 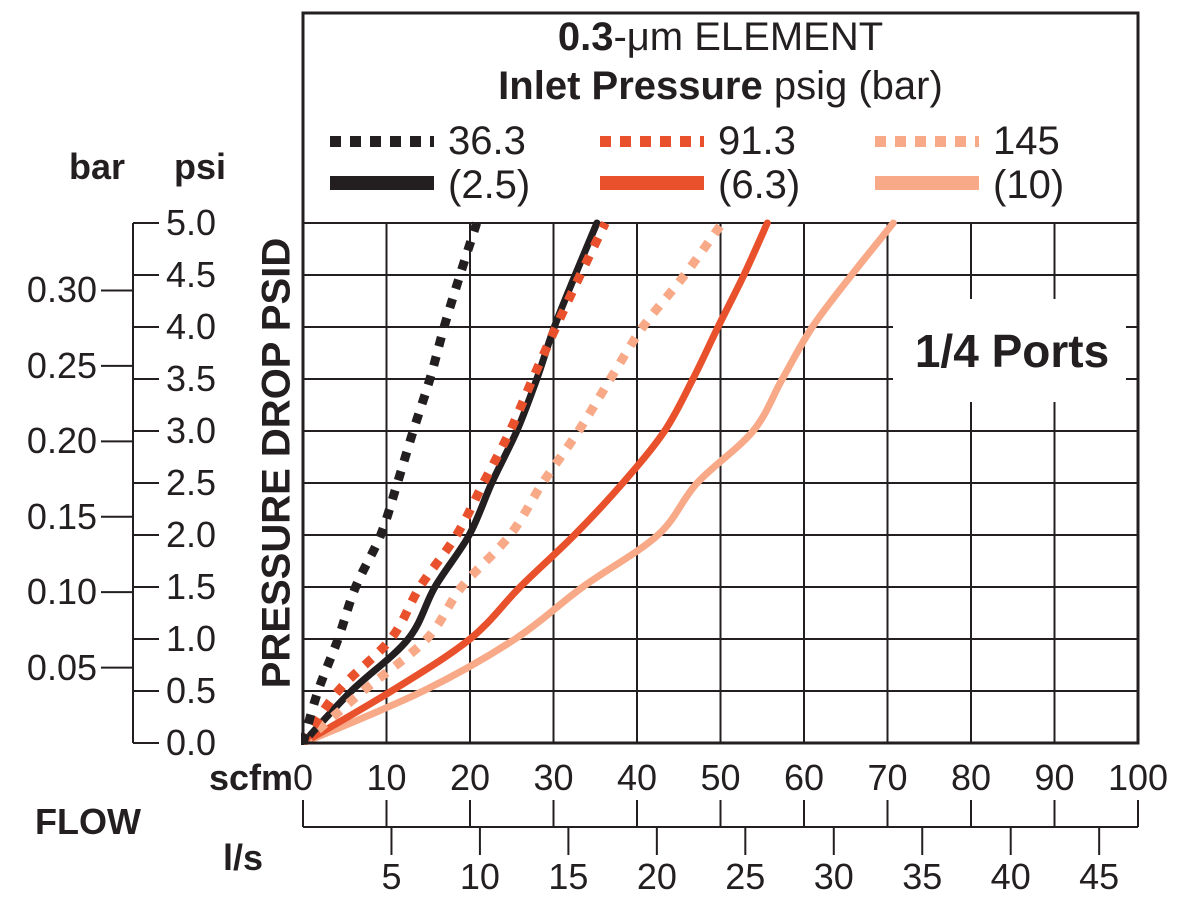 What do you see at coordinates (1138, 777) in the screenshot?
I see `scfm-tick-label: 100` at bounding box center [1138, 777].